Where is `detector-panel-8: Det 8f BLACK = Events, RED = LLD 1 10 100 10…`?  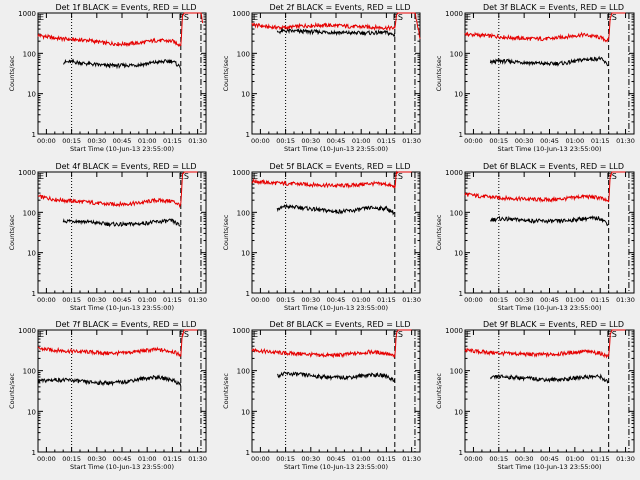 detector-panel-8: Det 8f BLACK = Events, RED = LLD 1 10 100 10… is located at coordinates (321, 395).